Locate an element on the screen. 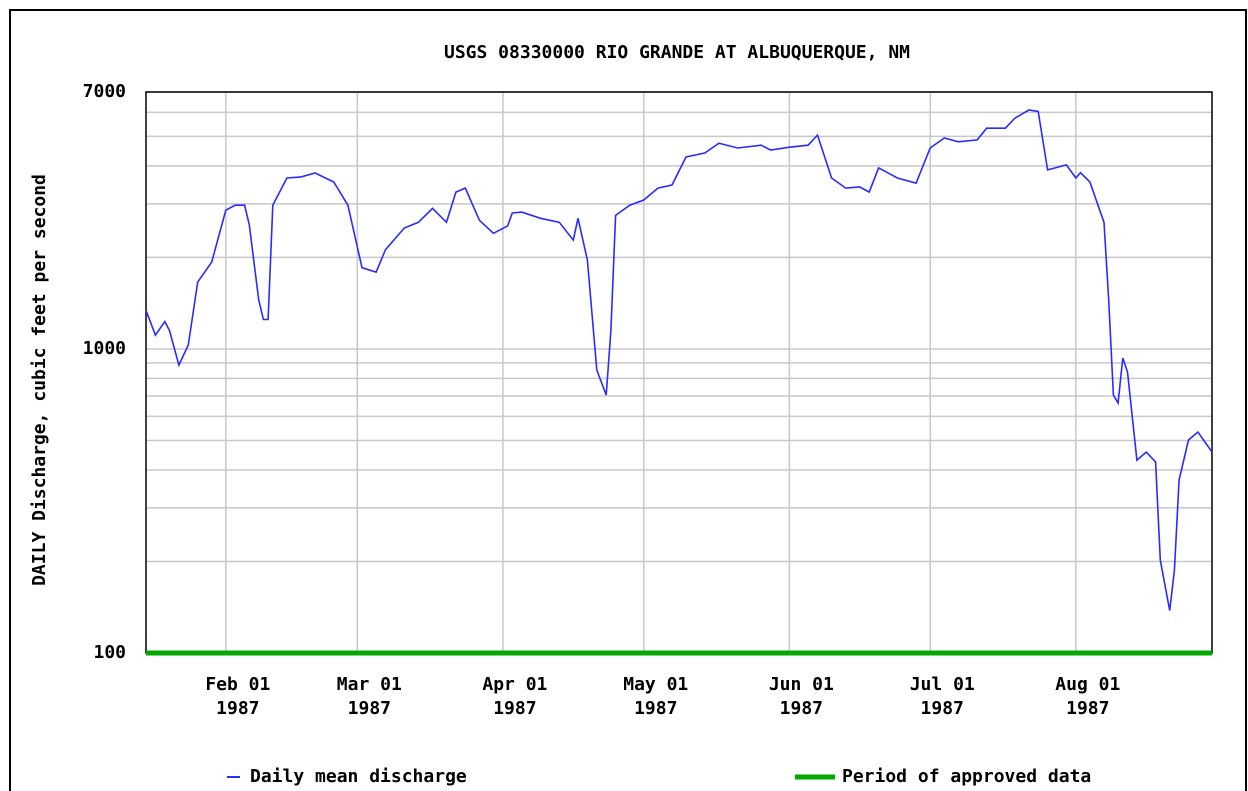 The height and width of the screenshot is (791, 1248). x-tick-label: Feb 01 is located at coordinates (237, 684).